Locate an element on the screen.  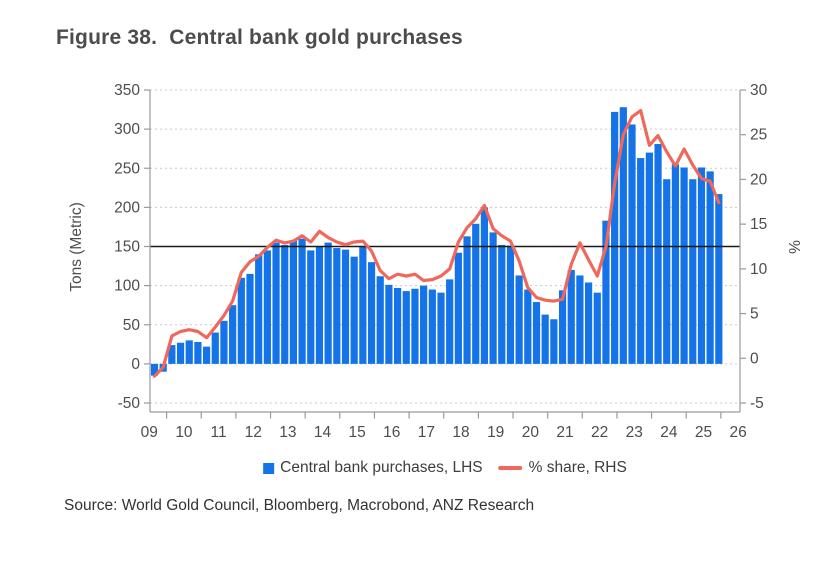
left-axis-tick-label: 250 is located at coordinates (127, 168).